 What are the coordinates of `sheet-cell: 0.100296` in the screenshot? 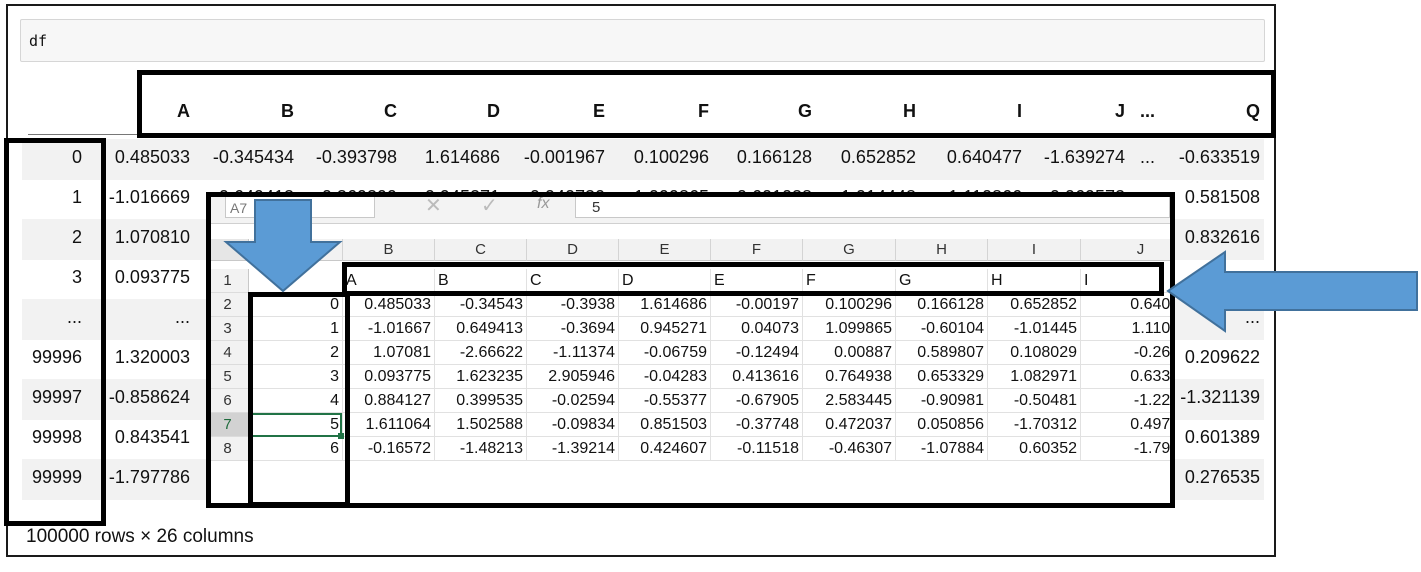 It's located at (849, 305).